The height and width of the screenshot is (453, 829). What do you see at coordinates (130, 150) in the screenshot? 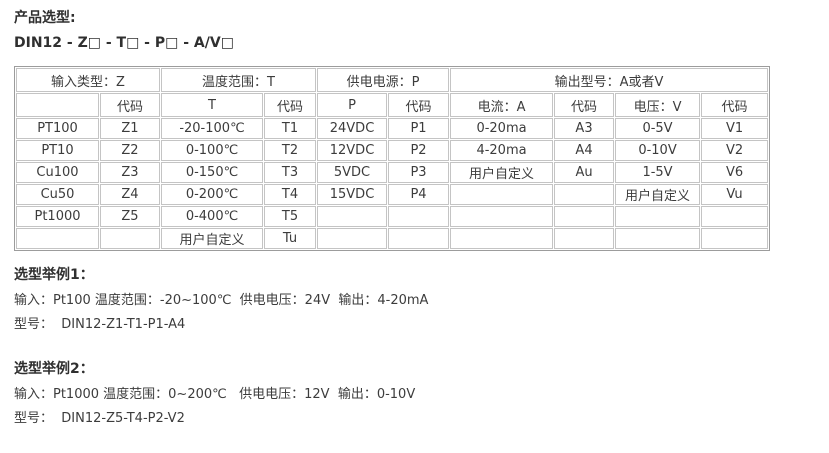
I see `table-cell: Z2` at bounding box center [130, 150].